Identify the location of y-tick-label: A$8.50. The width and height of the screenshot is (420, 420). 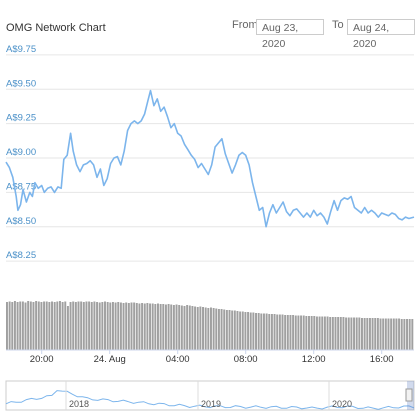
(21, 221).